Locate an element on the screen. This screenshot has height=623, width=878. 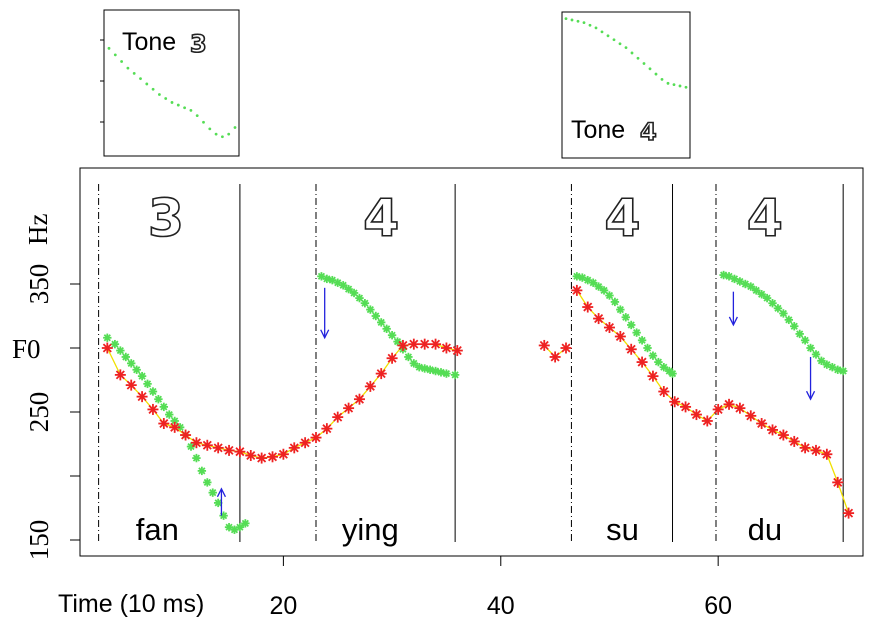
inset-tone3-label: Tone is located at coordinates (149, 42).